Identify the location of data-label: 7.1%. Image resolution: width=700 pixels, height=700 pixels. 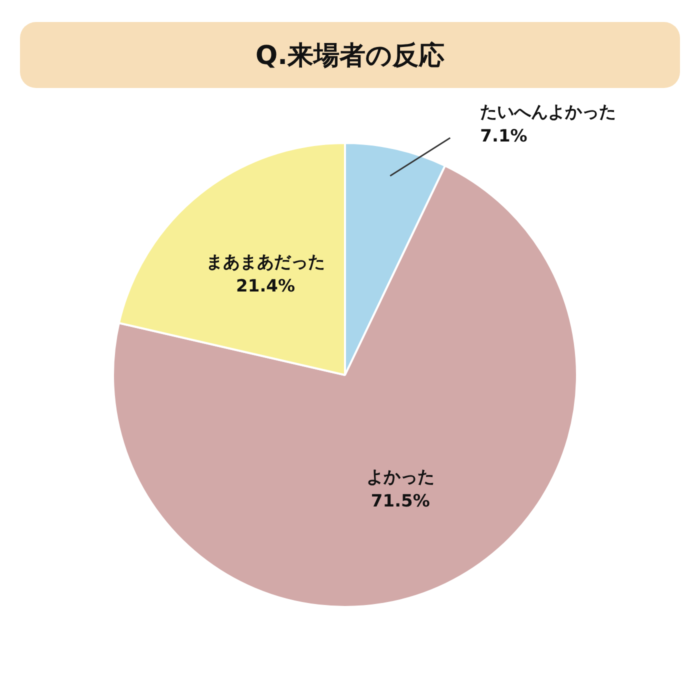
(504, 136).